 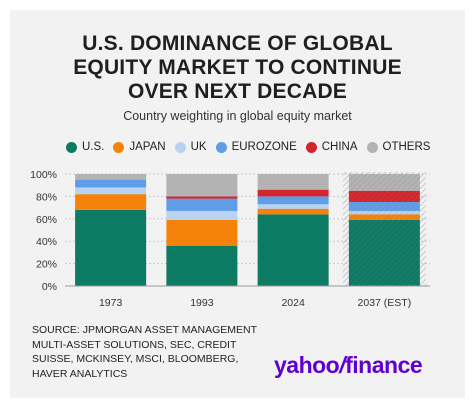 I want to click on chart-legend: U.S. JAPAN UK EUROZONE CHINA OTHERS, so click(x=252, y=147).